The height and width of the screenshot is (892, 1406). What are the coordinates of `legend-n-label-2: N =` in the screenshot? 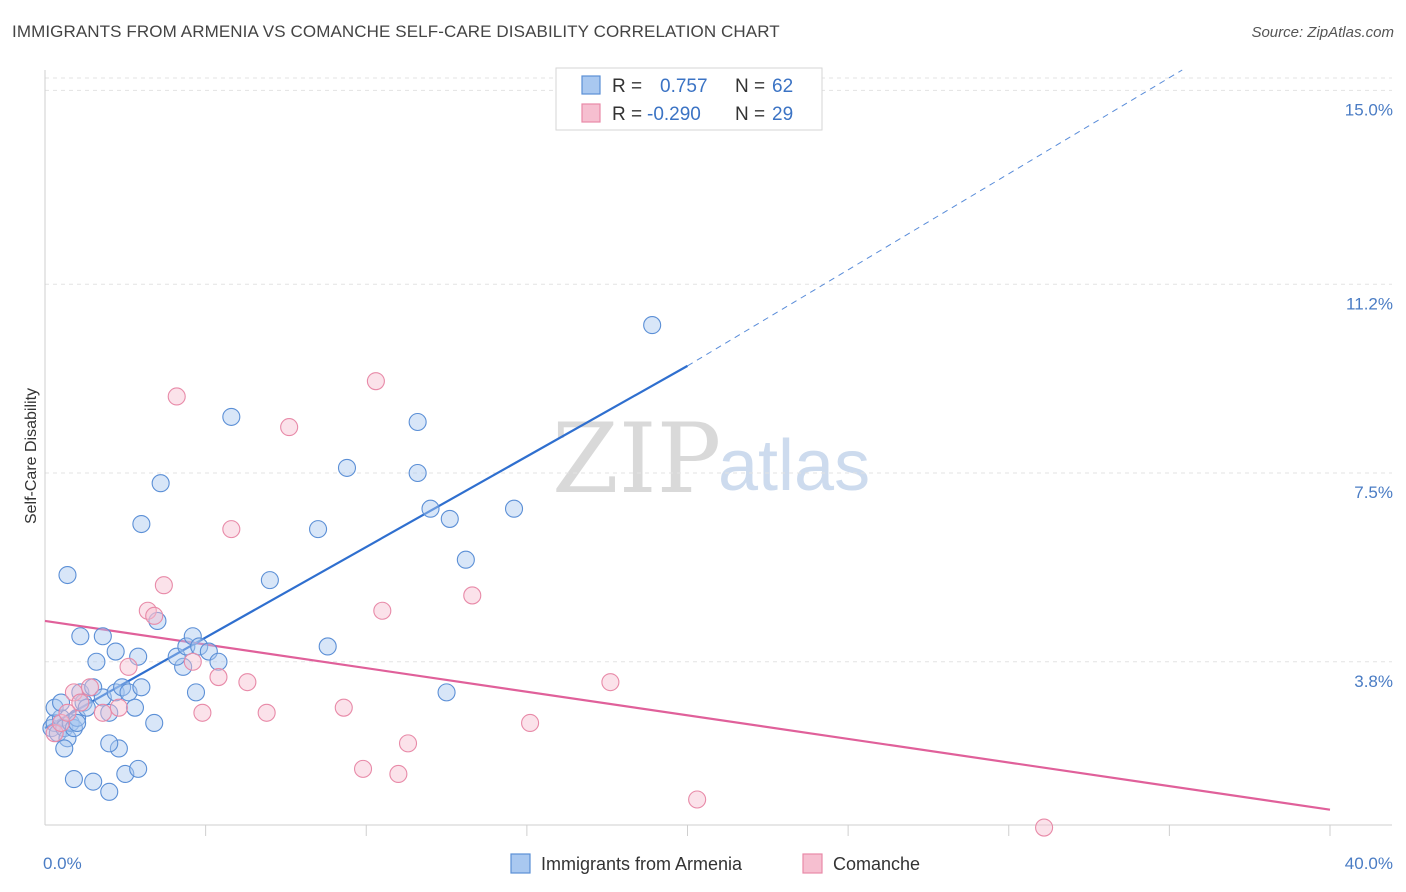 It's located at (750, 114).